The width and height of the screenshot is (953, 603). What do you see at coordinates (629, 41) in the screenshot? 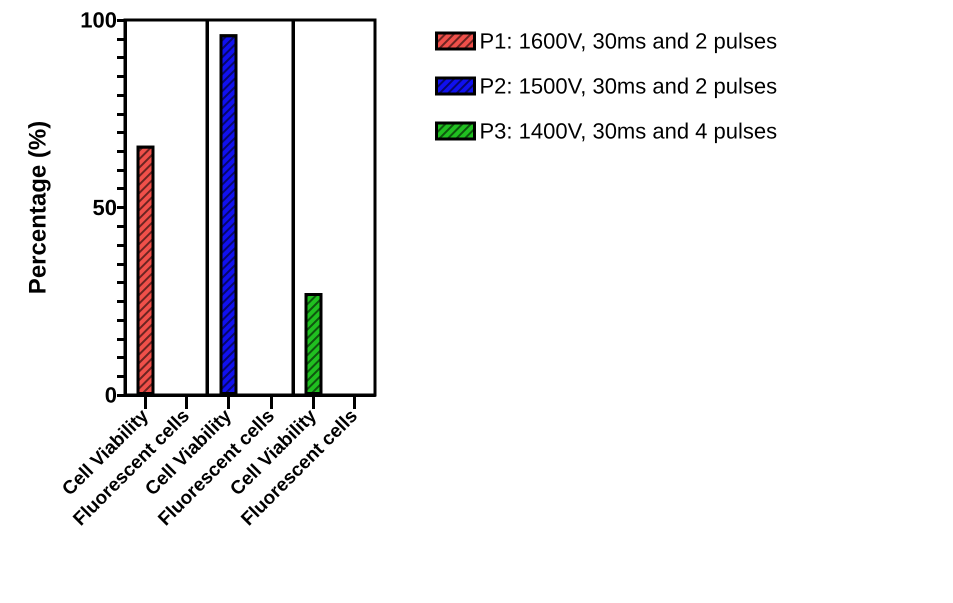
I see `legend-label: P1: 1600V, 30ms and 2 pulses` at bounding box center [629, 41].